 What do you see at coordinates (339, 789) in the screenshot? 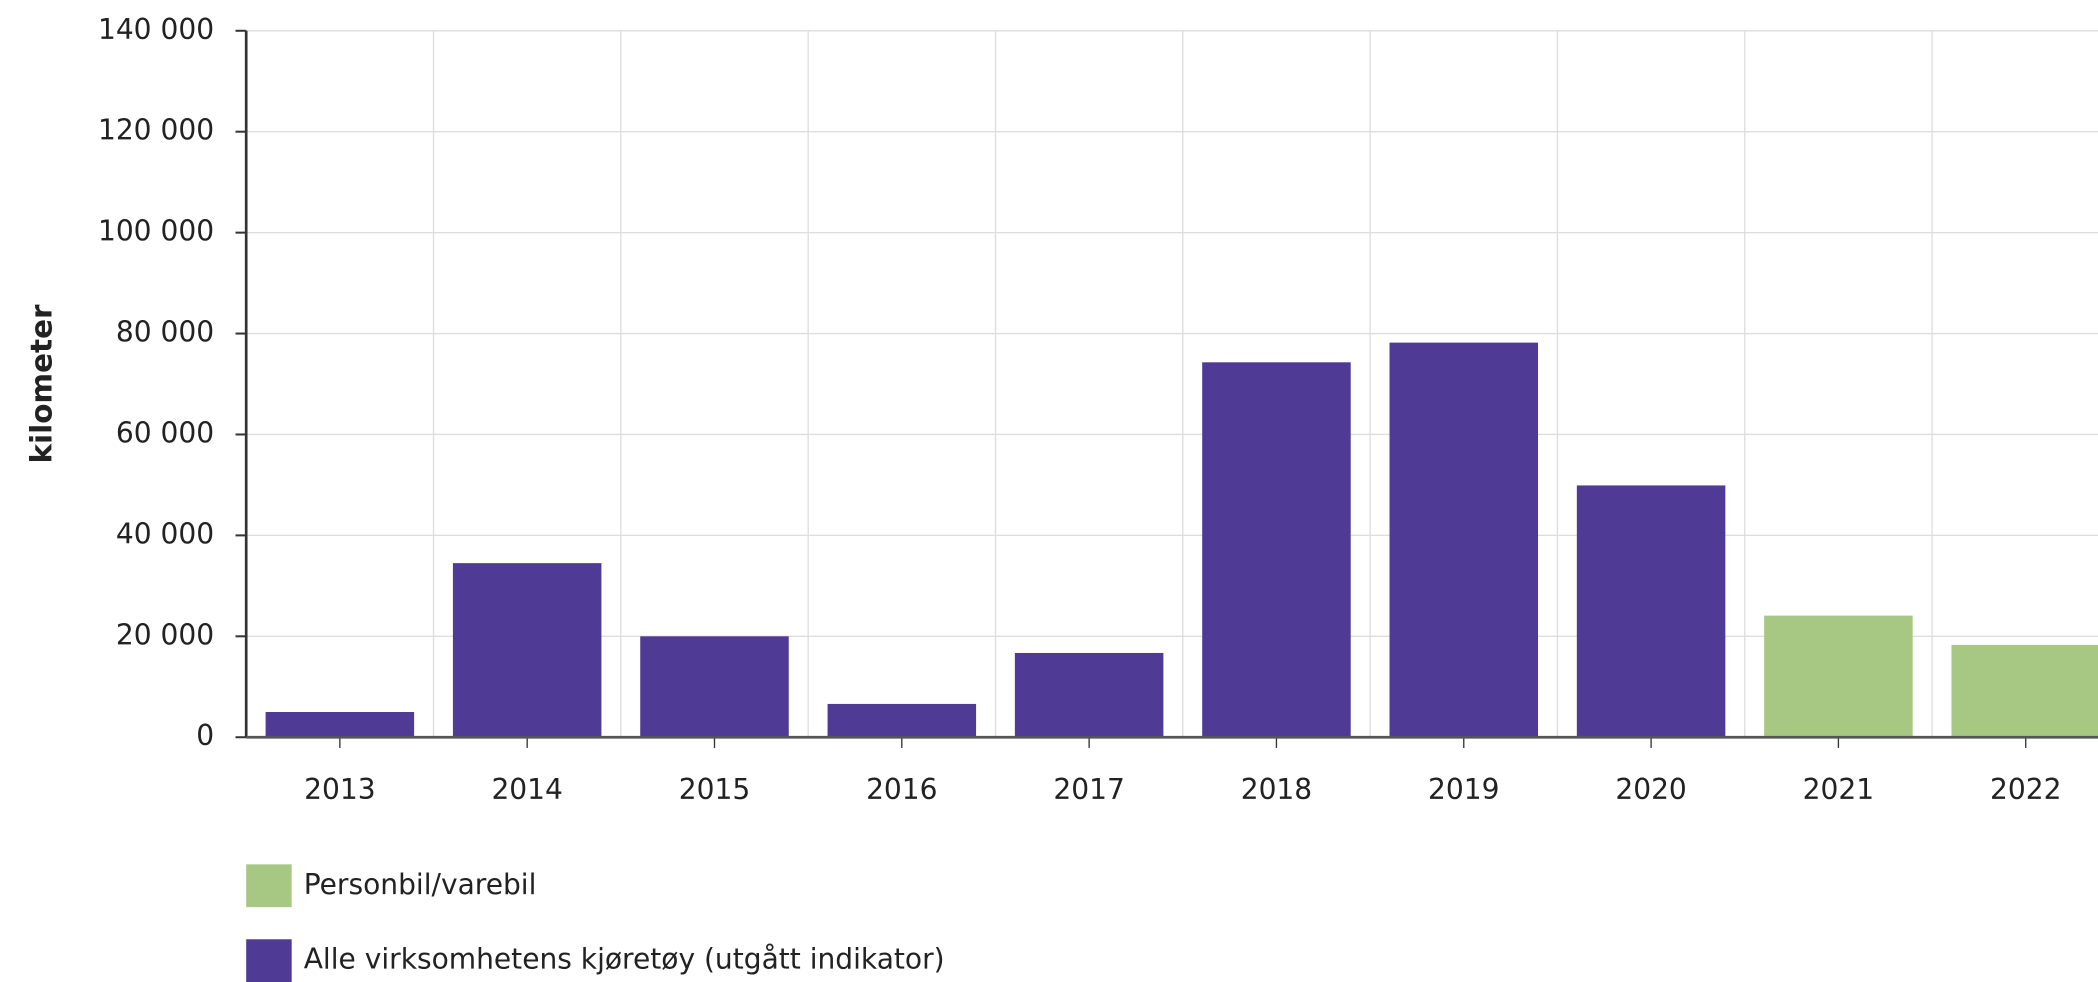
I see `x-tick-label: 2013` at bounding box center [339, 789].